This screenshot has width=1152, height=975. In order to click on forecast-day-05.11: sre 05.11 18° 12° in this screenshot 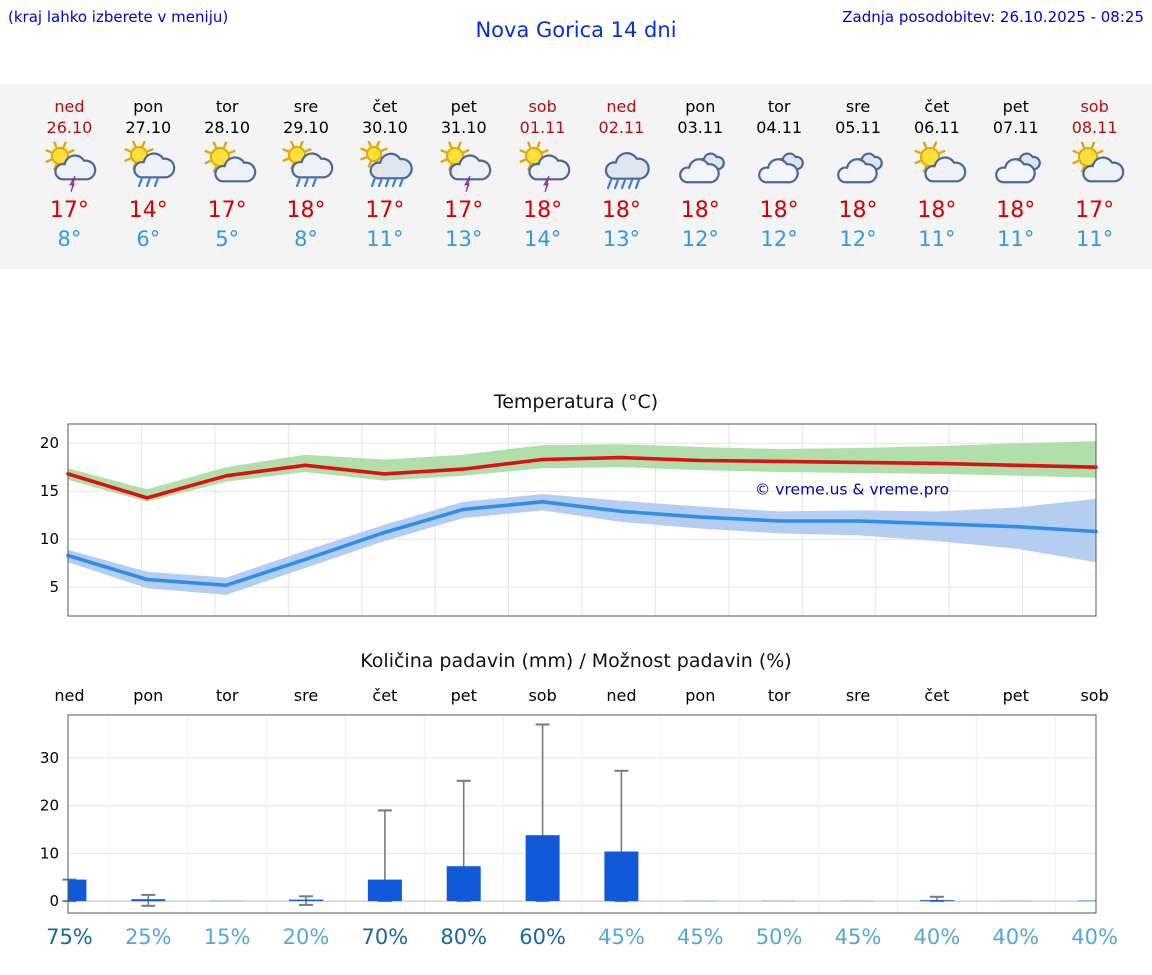, I will do `click(858, 174)`.